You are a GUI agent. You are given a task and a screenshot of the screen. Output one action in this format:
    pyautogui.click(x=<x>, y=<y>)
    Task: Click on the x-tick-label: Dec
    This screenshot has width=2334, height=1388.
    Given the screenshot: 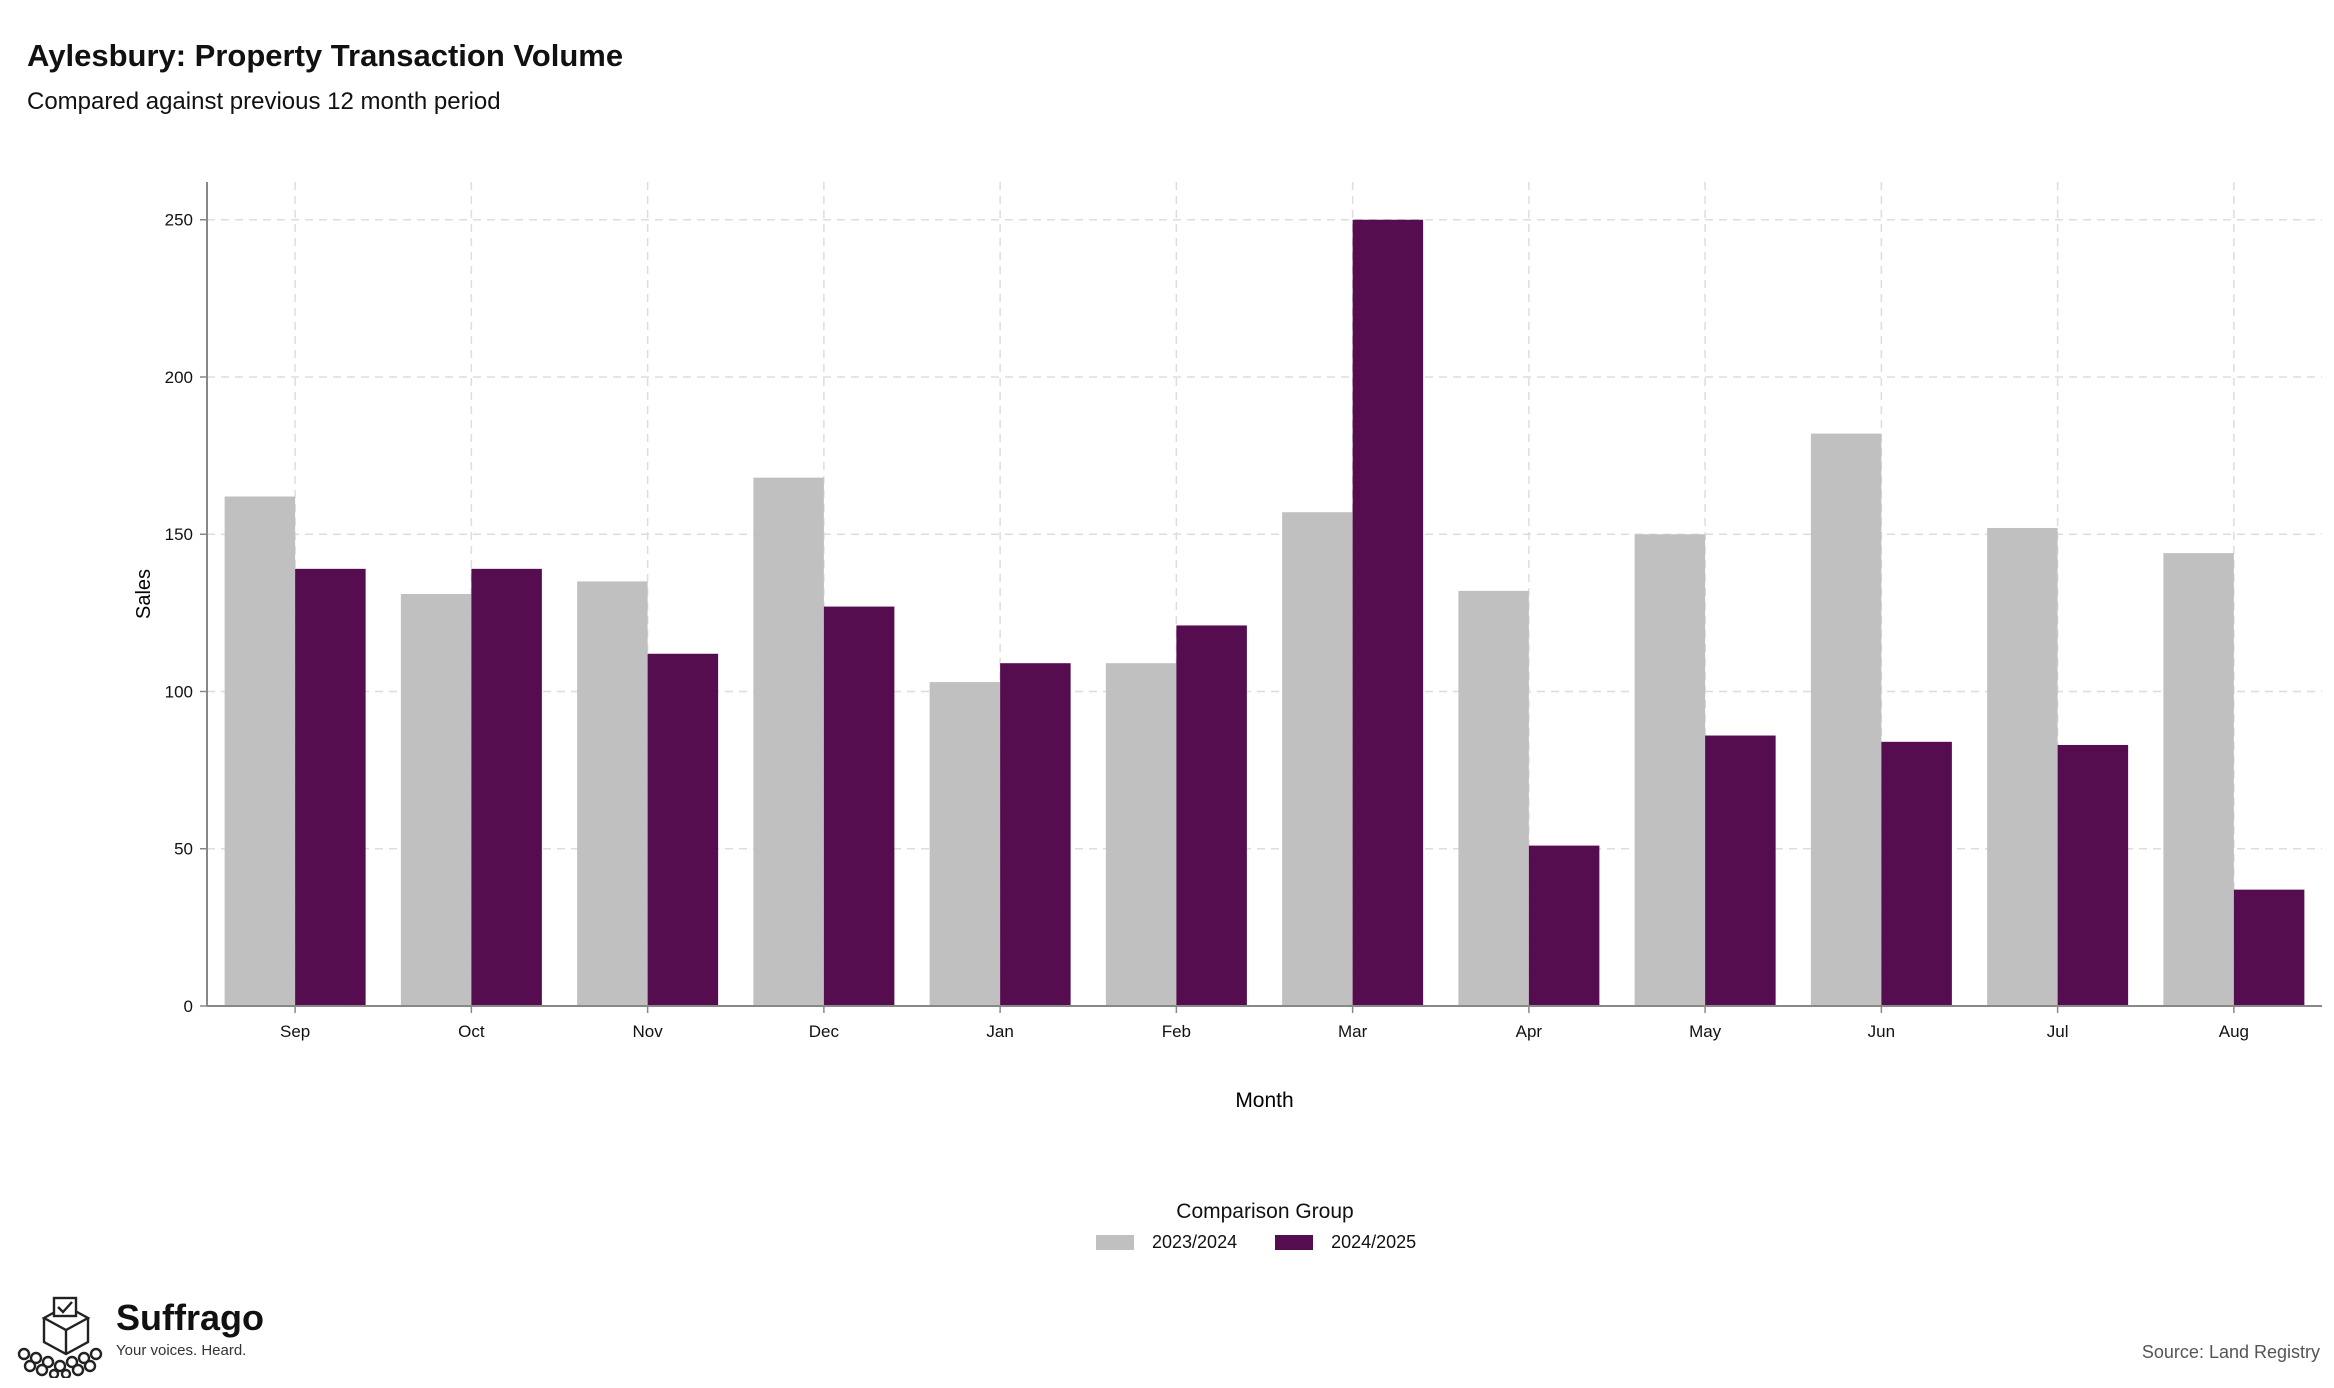 What is the action you would take?
    pyautogui.click(x=824, y=1031)
    